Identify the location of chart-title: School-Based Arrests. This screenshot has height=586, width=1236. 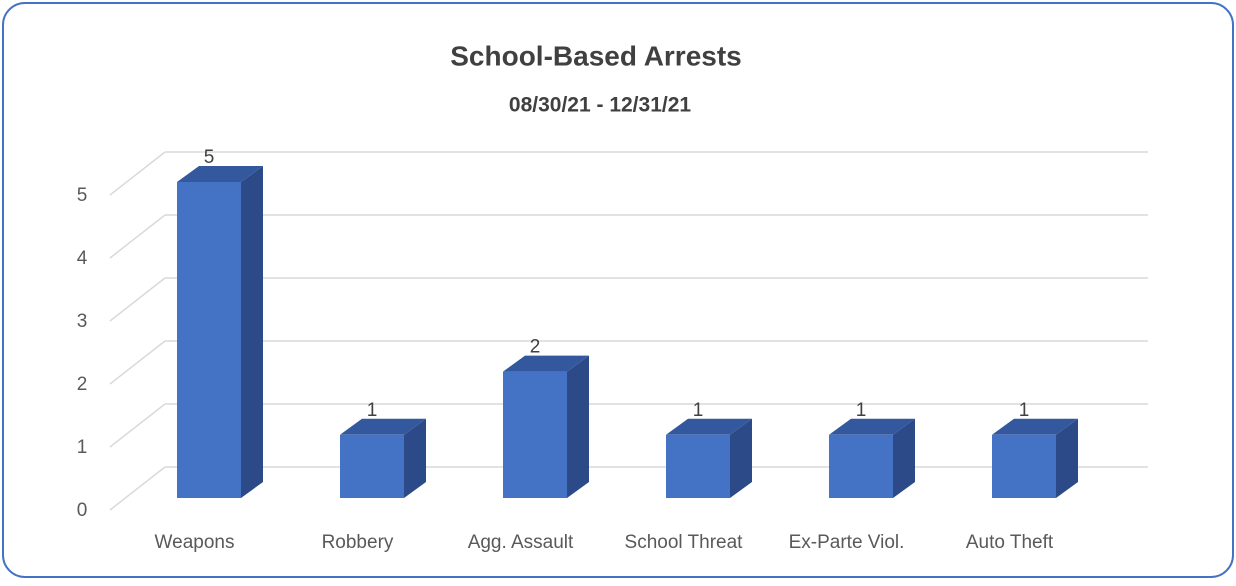
(596, 55).